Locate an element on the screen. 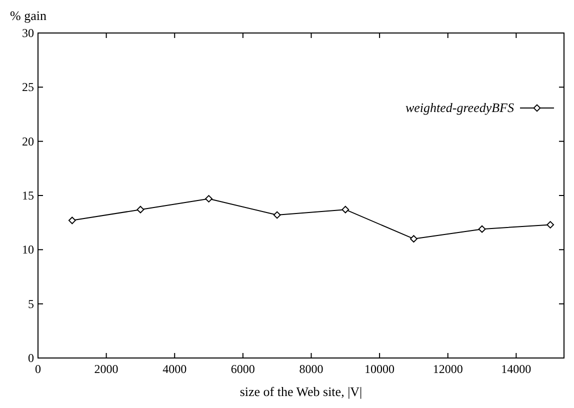 This screenshot has width=574, height=408. x-tick-label: 8000 is located at coordinates (311, 369).